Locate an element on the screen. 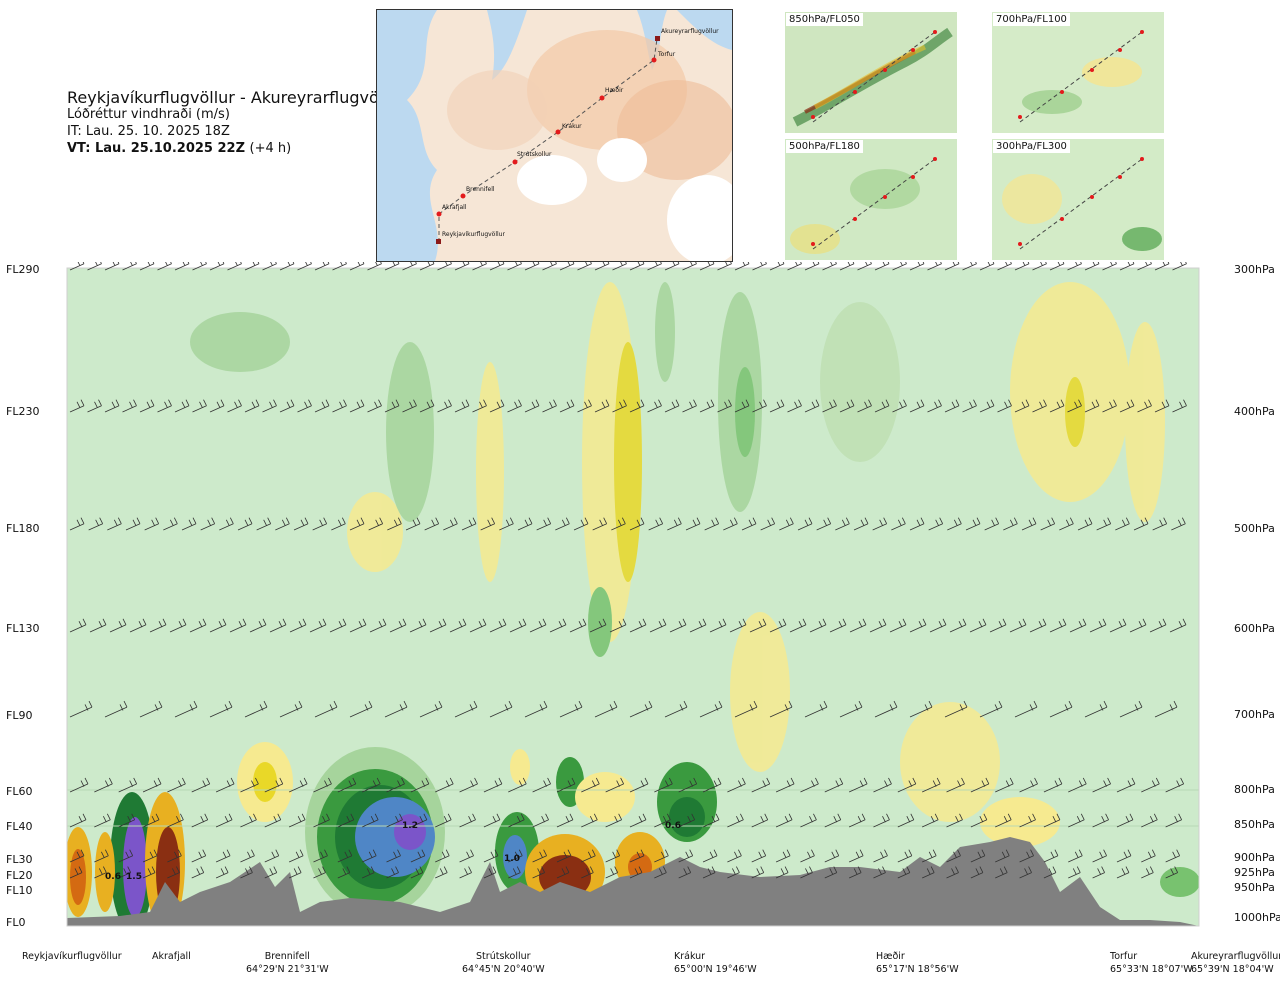 The image size is (1280, 981). init-time: IT: Lau. 25. 10. 2025 18Z is located at coordinates (148, 131).